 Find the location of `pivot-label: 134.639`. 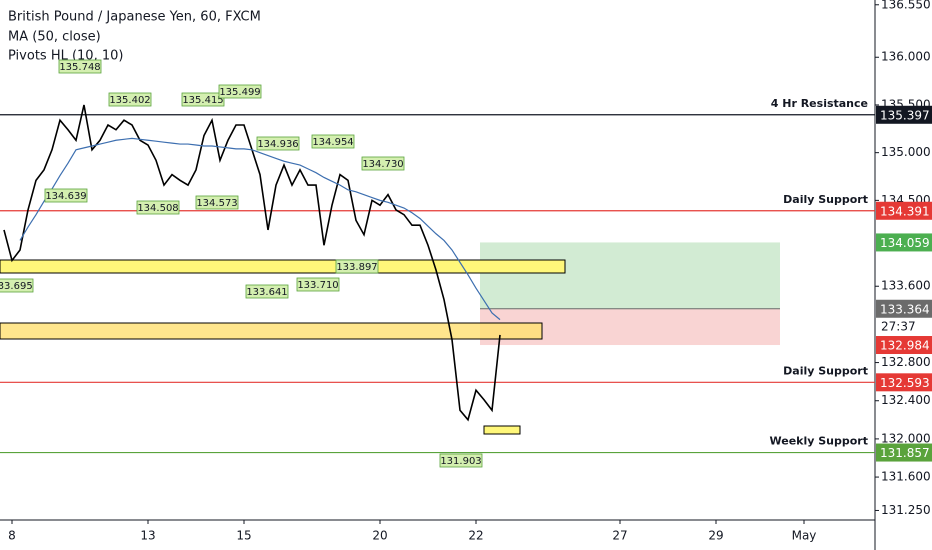

pivot-label: 134.639 is located at coordinates (65, 196).